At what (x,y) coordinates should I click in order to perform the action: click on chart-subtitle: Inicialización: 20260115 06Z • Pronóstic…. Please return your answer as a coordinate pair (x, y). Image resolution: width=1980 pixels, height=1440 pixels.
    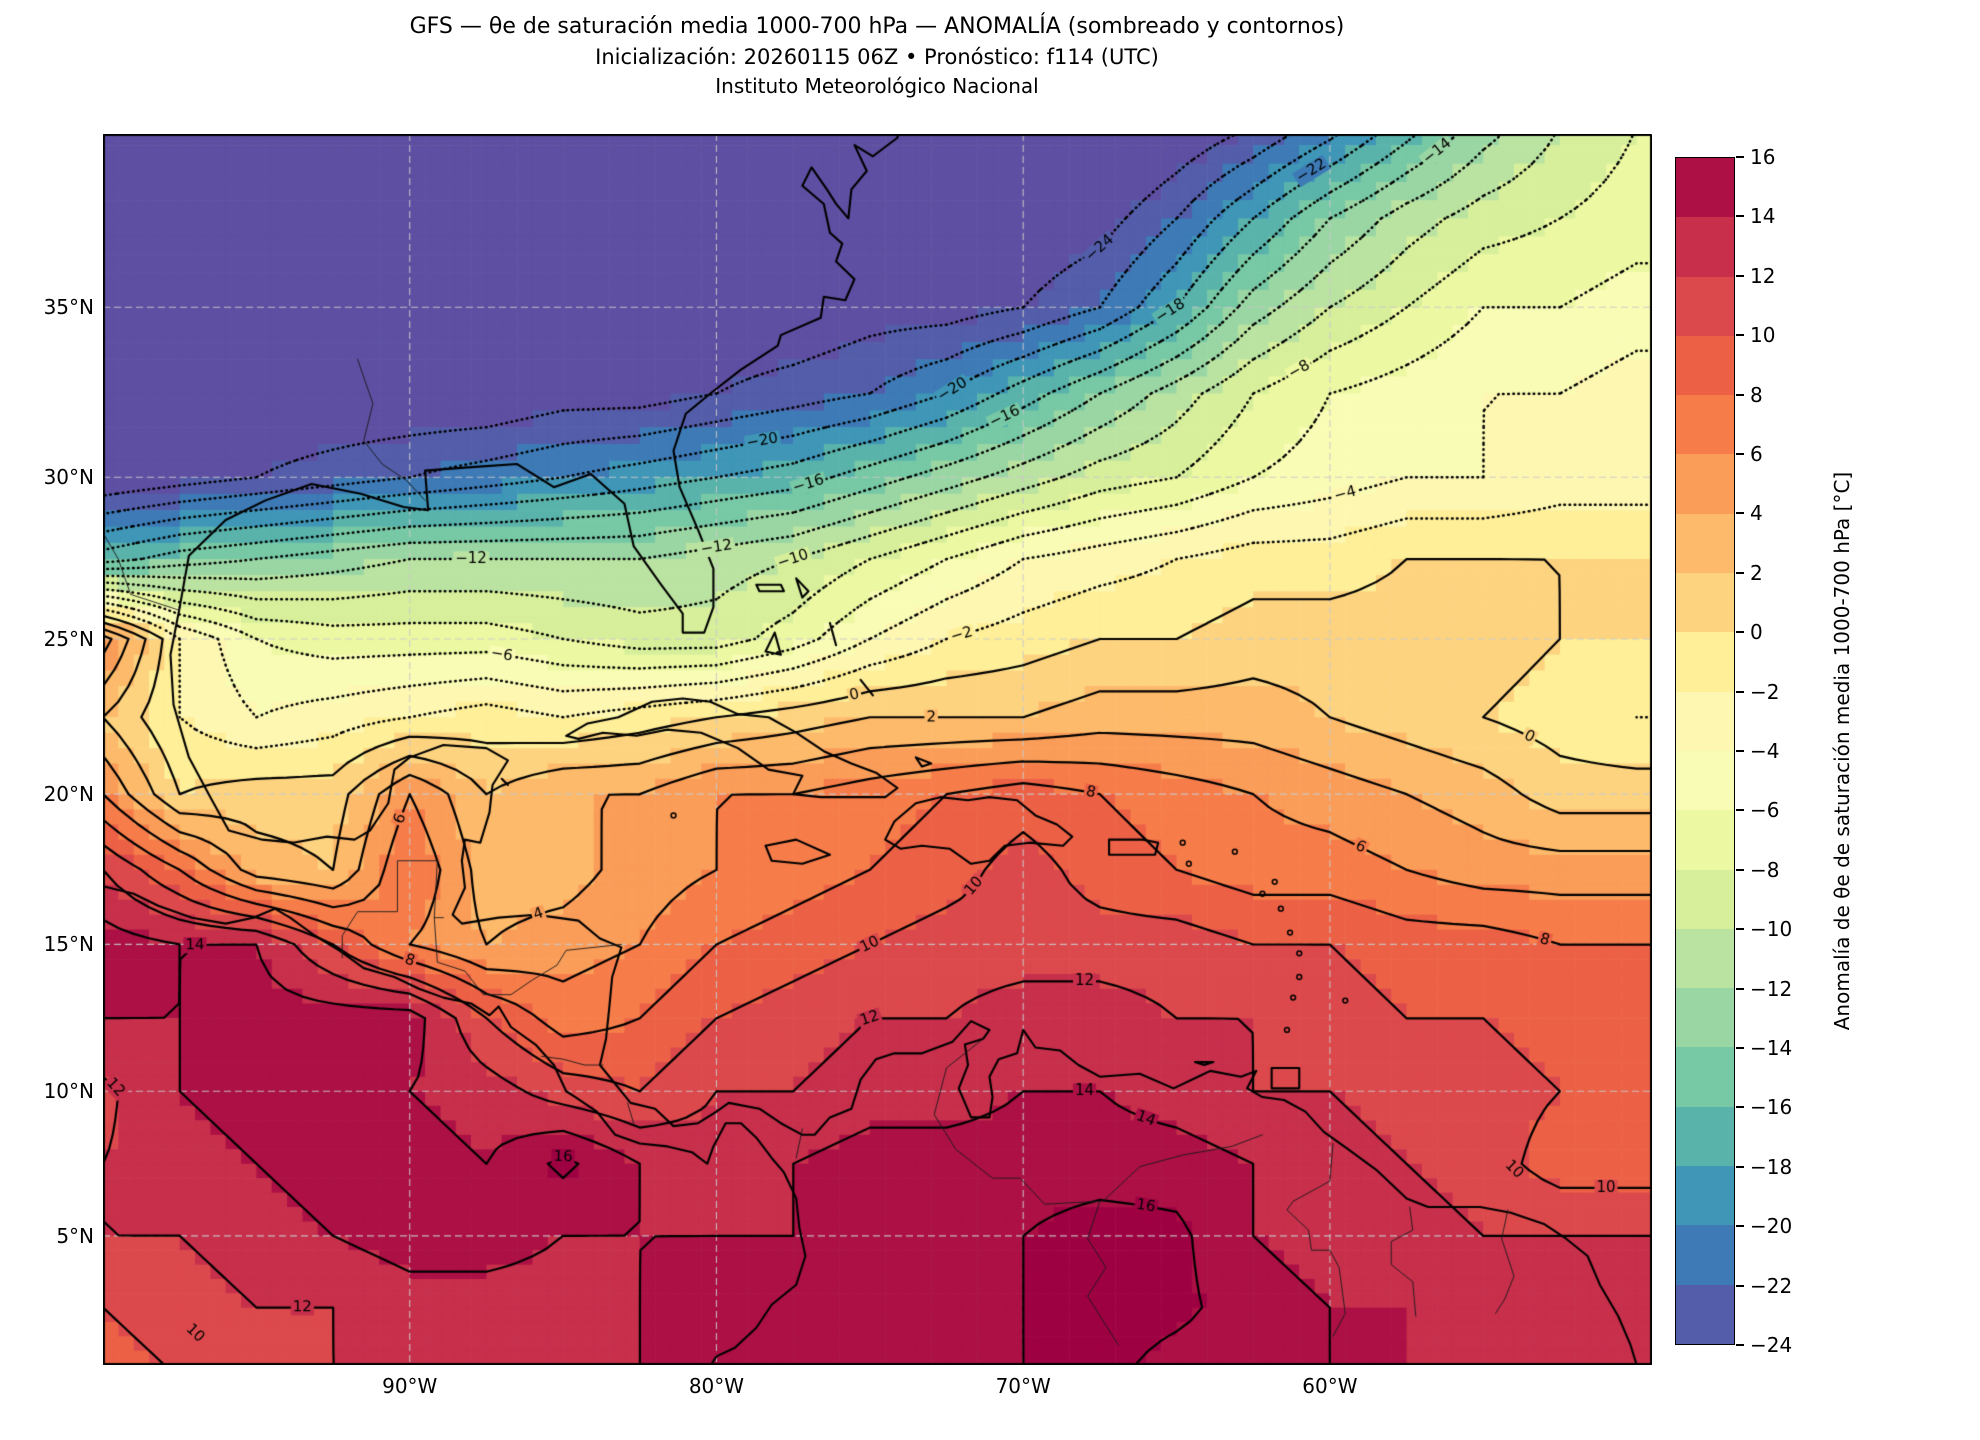
    Looking at the image, I should click on (877, 57).